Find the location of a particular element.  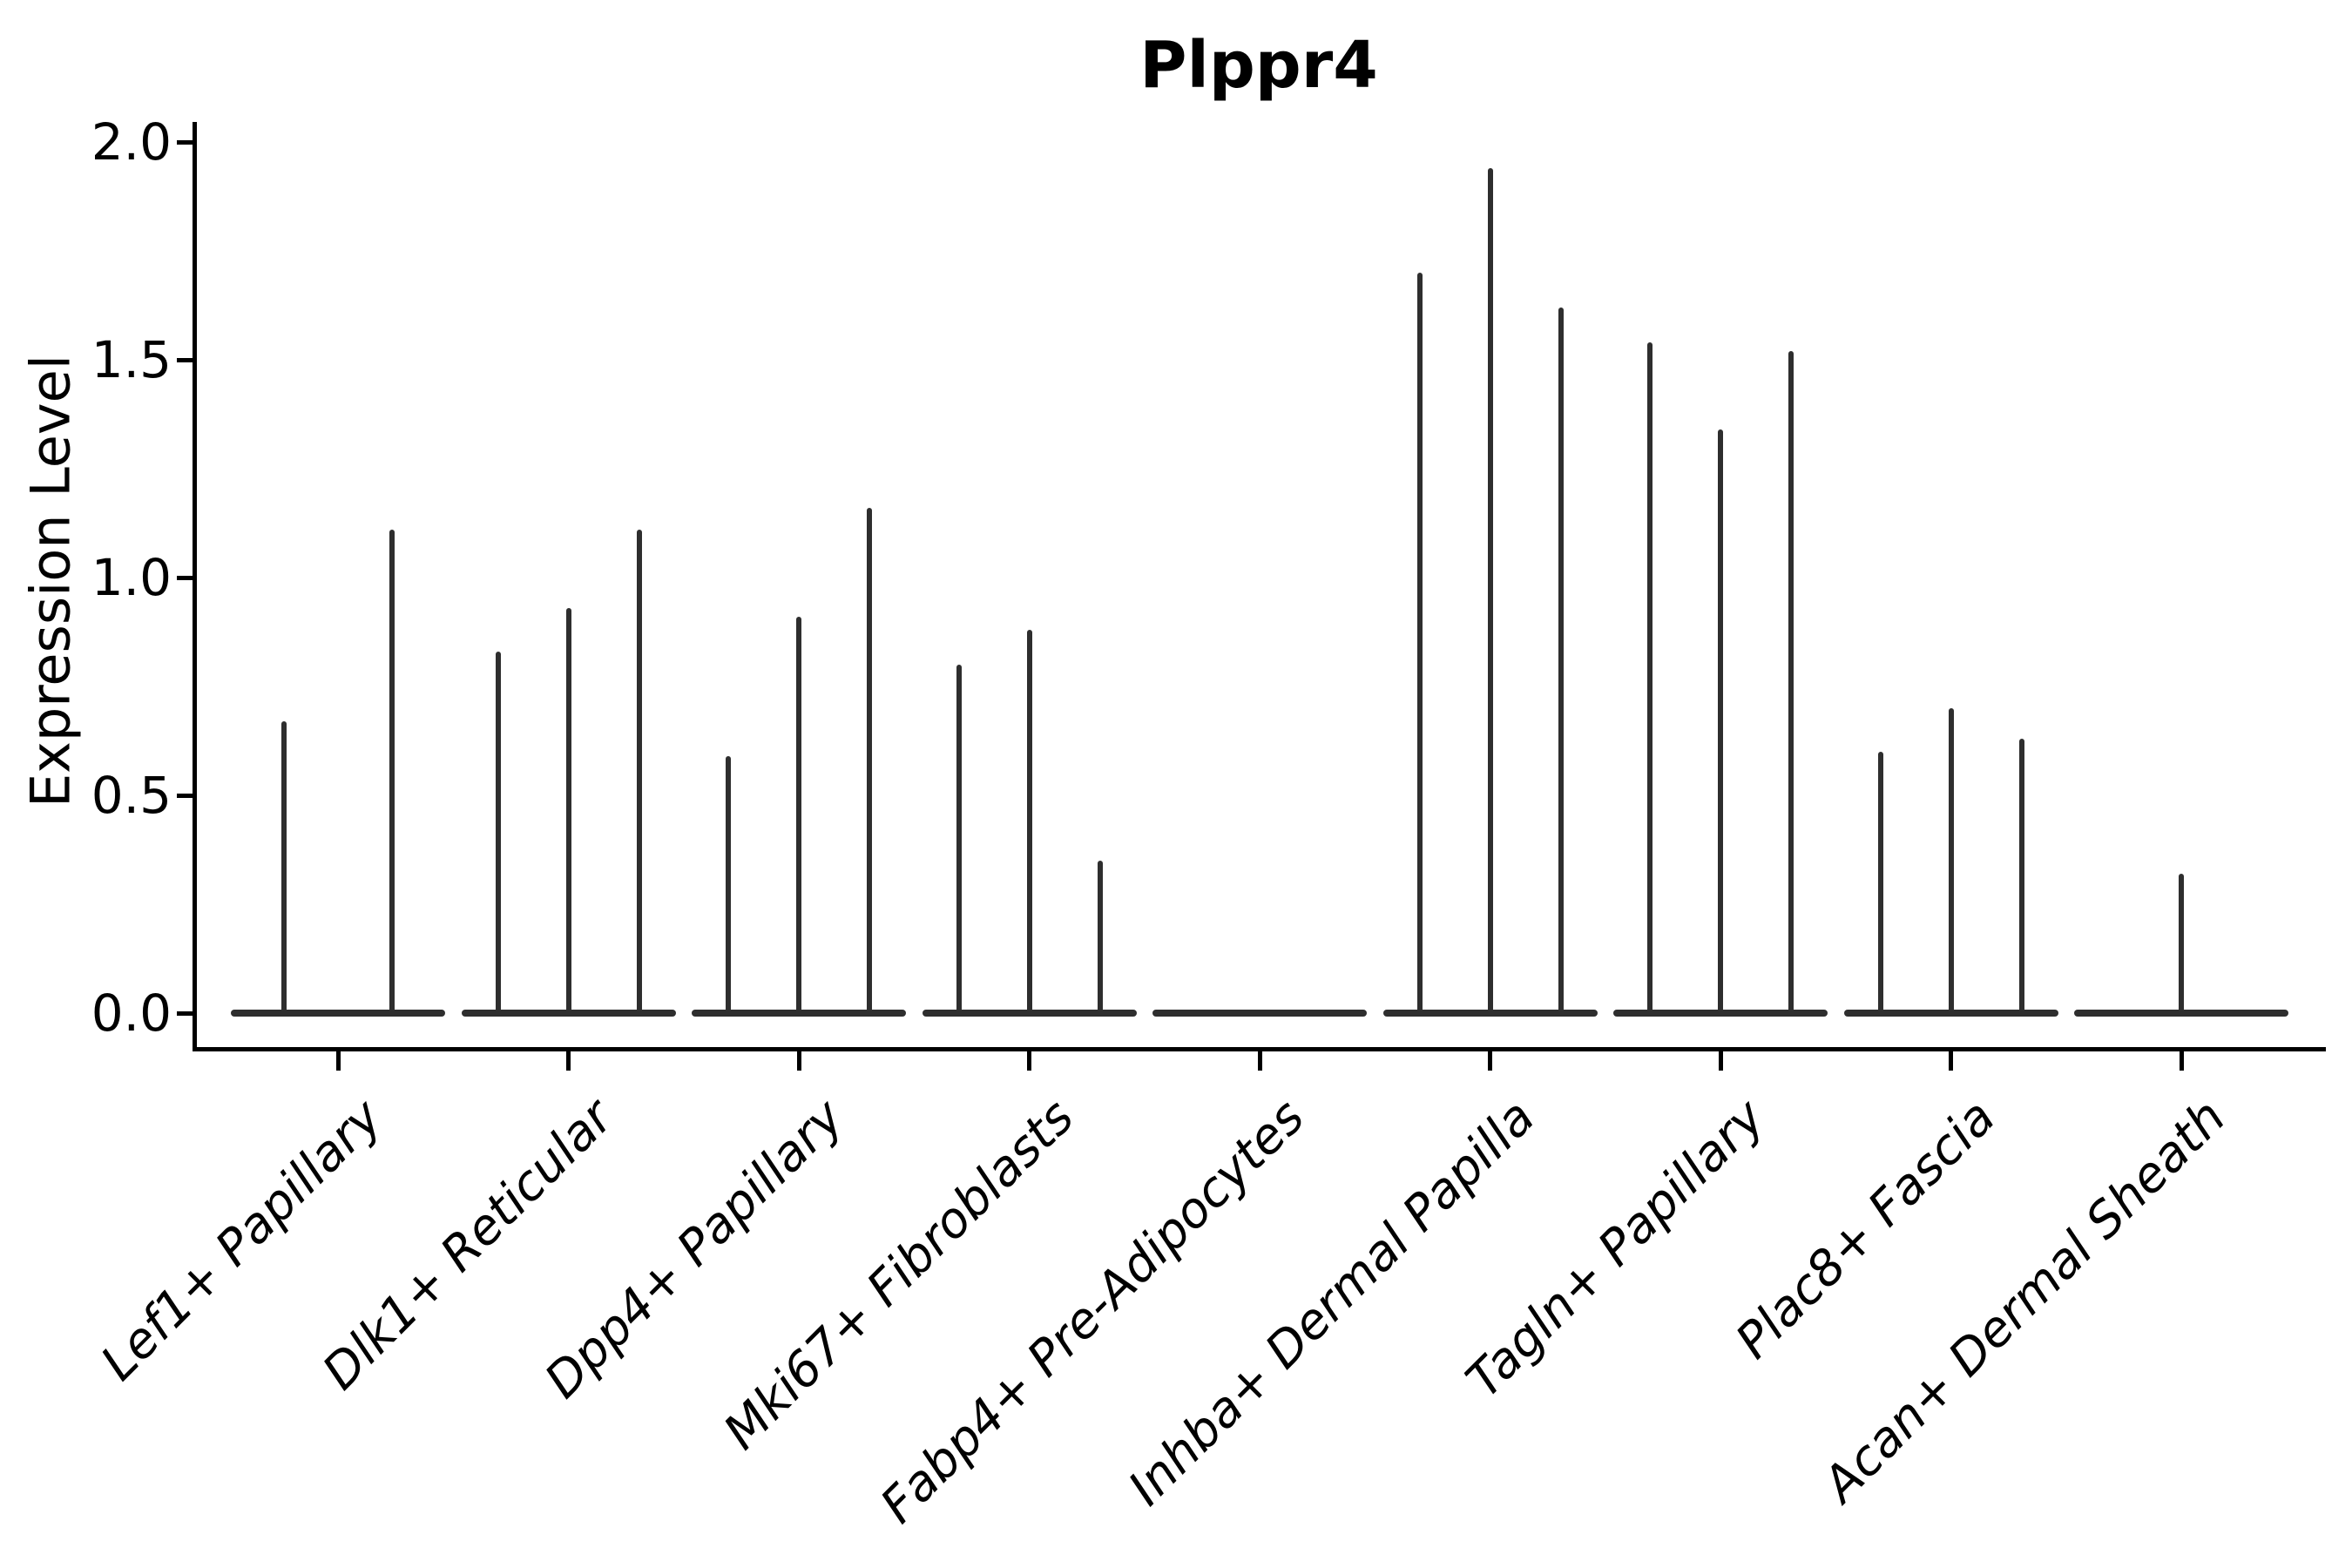

y-tick-label: 1.5 is located at coordinates (131, 359).